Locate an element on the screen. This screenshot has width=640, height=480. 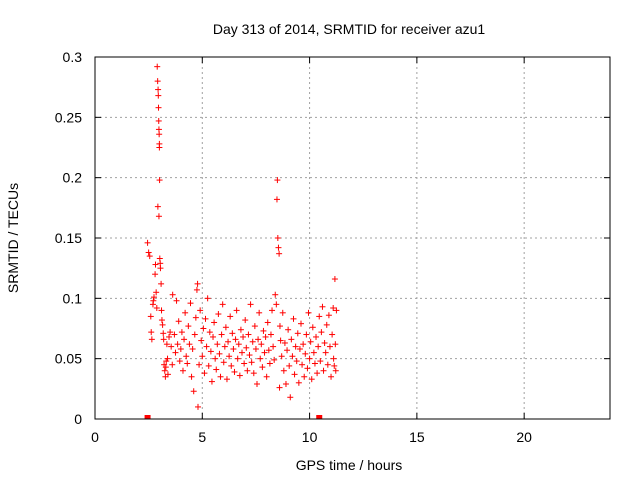
baseline-marker is located at coordinates (319, 417).